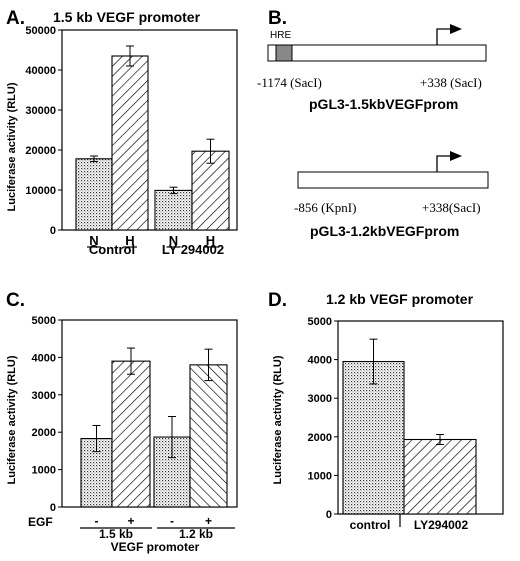 This screenshot has width=520, height=561. What do you see at coordinates (116, 534) in the screenshot?
I see `panel-c-group-label-15kb: 1.5 kb` at bounding box center [116, 534].